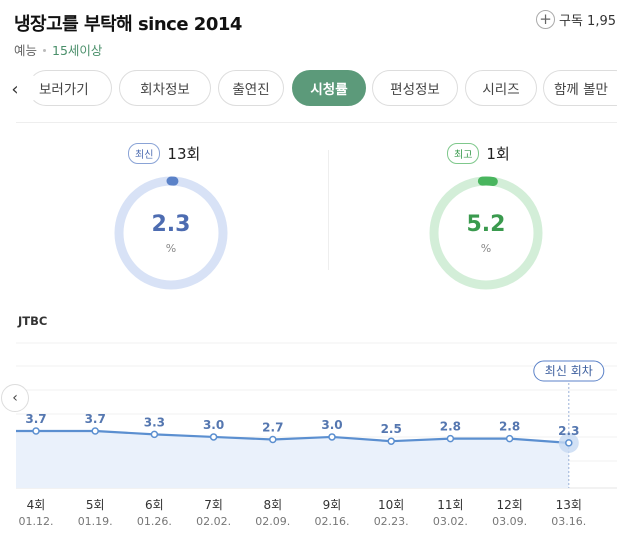 Image resolution: width=617 pixels, height=541 pixels. What do you see at coordinates (568, 431) in the screenshot?
I see `data-label: 2.3` at bounding box center [568, 431].